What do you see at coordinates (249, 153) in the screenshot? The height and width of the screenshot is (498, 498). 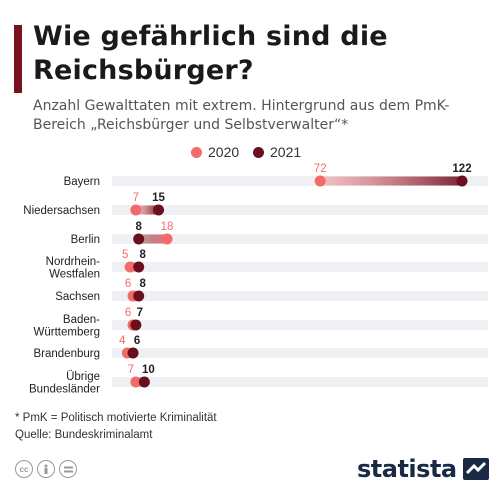 I see `legend: 2020 2021` at bounding box center [249, 153].